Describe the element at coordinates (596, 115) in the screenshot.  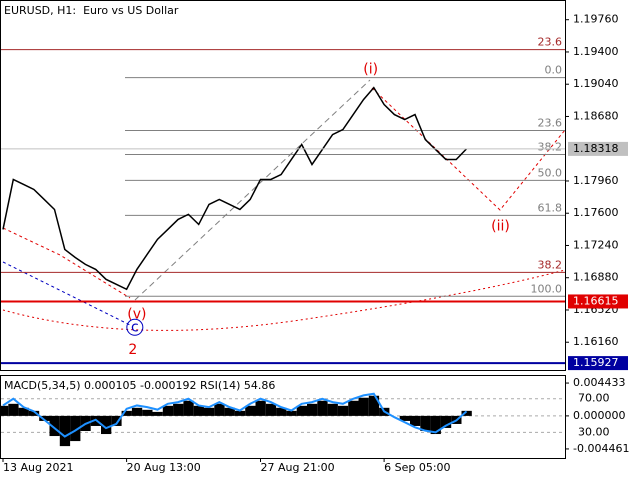
I see `y-tick-label: 1.18680` at that location.